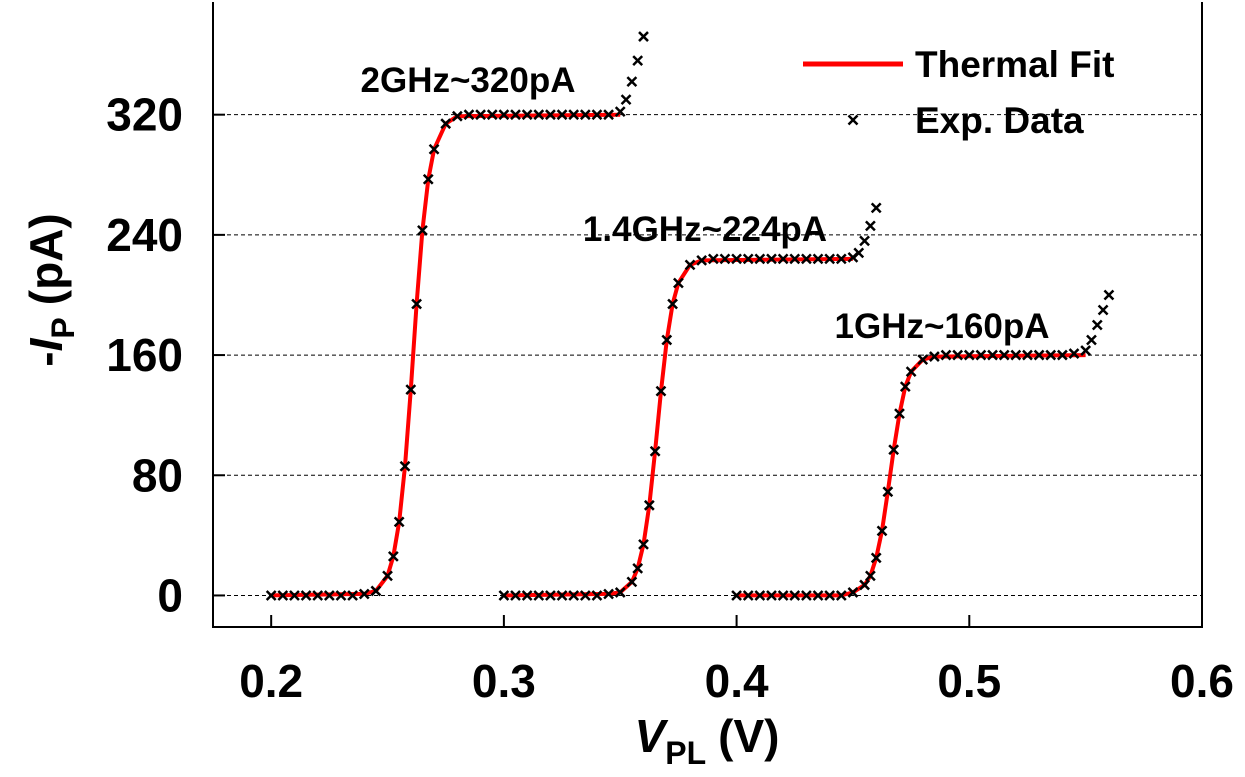  I want to click on y-tick-label: 80, so click(157, 475).